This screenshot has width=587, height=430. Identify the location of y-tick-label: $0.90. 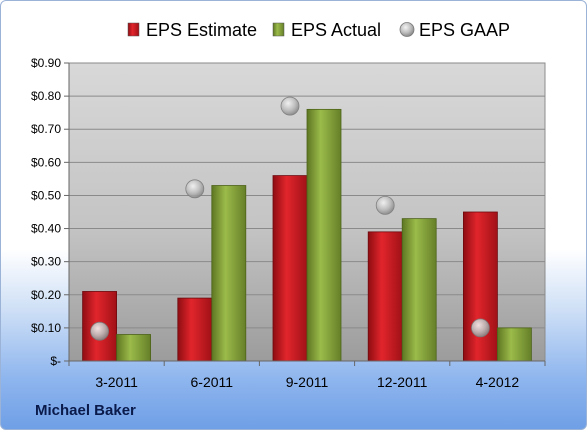
(46, 63).